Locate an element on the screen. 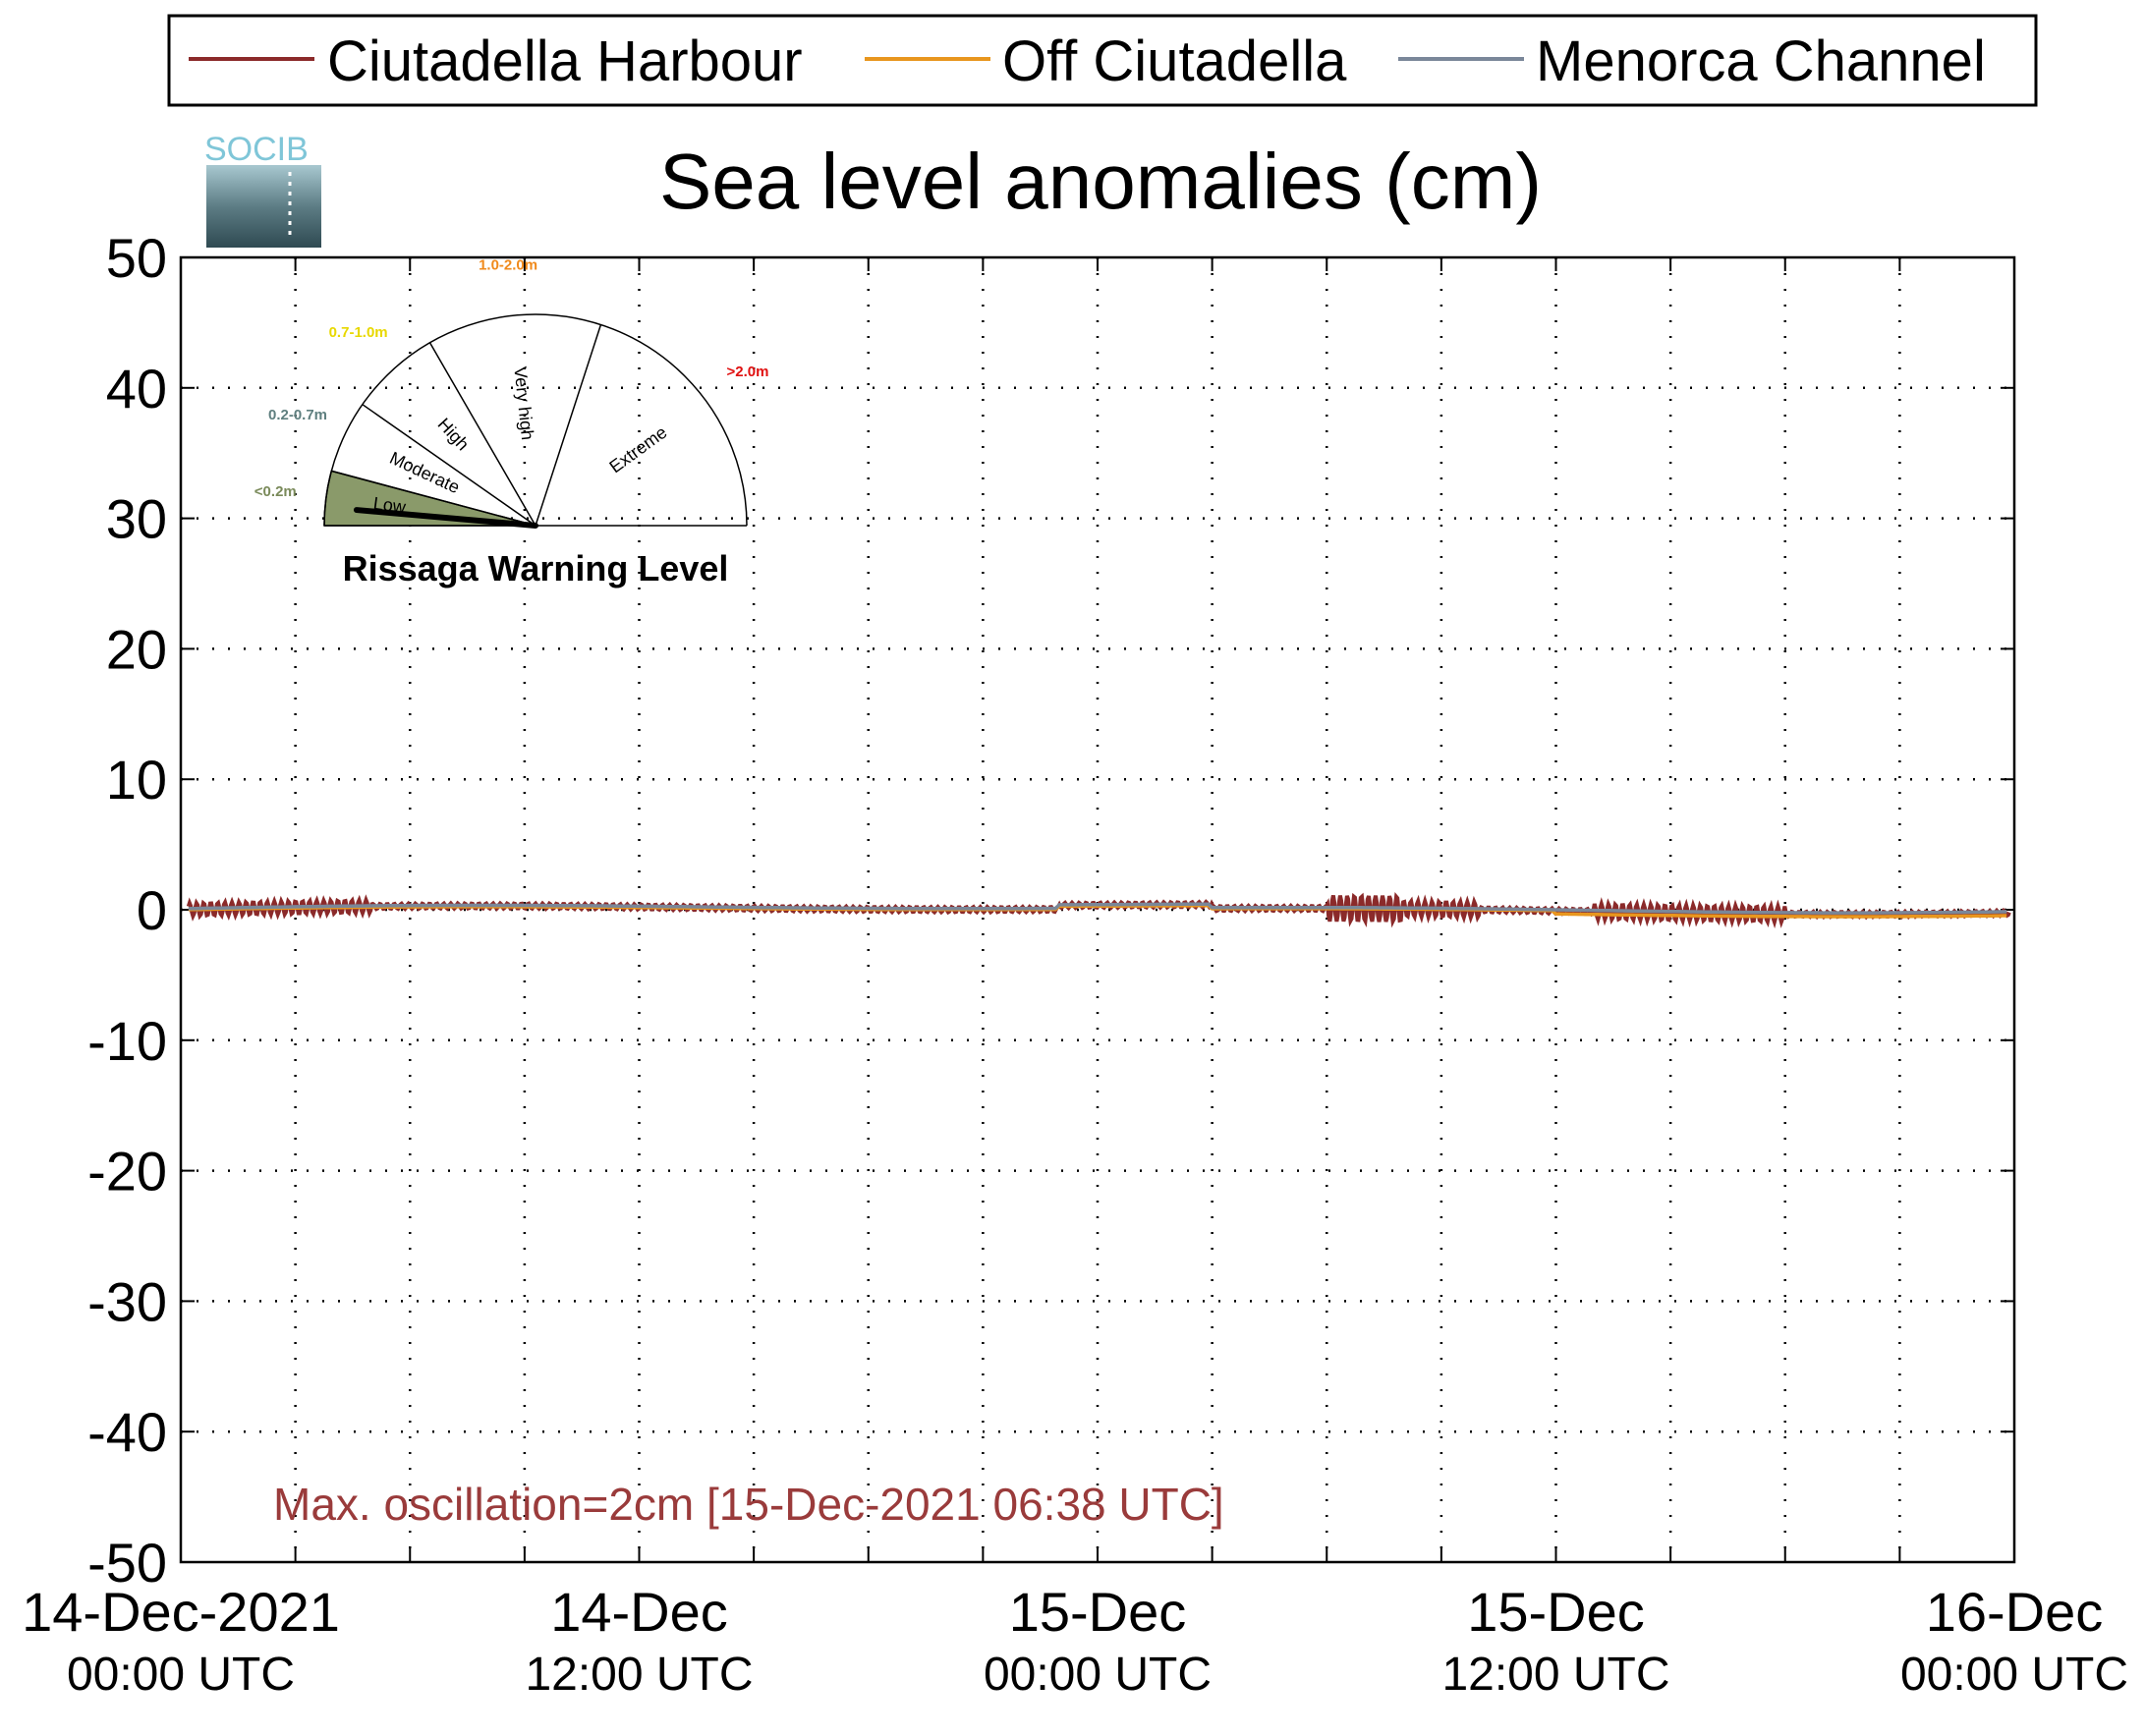  legend-label-ciutadella-harbour: Ciutadella Harbour is located at coordinates (565, 61).